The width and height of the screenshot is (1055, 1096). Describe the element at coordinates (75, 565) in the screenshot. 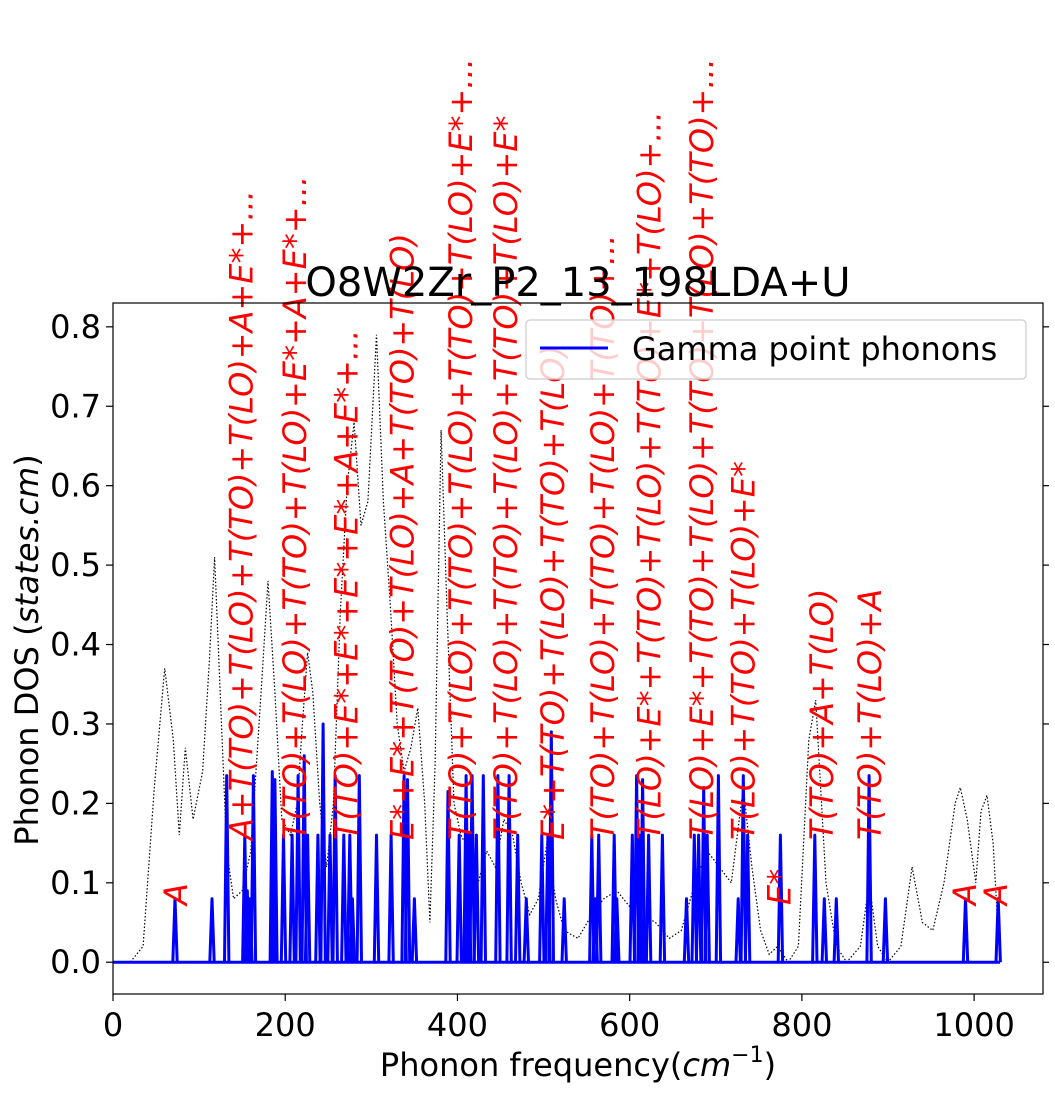

I see `y-tick-label: 0.5` at that location.